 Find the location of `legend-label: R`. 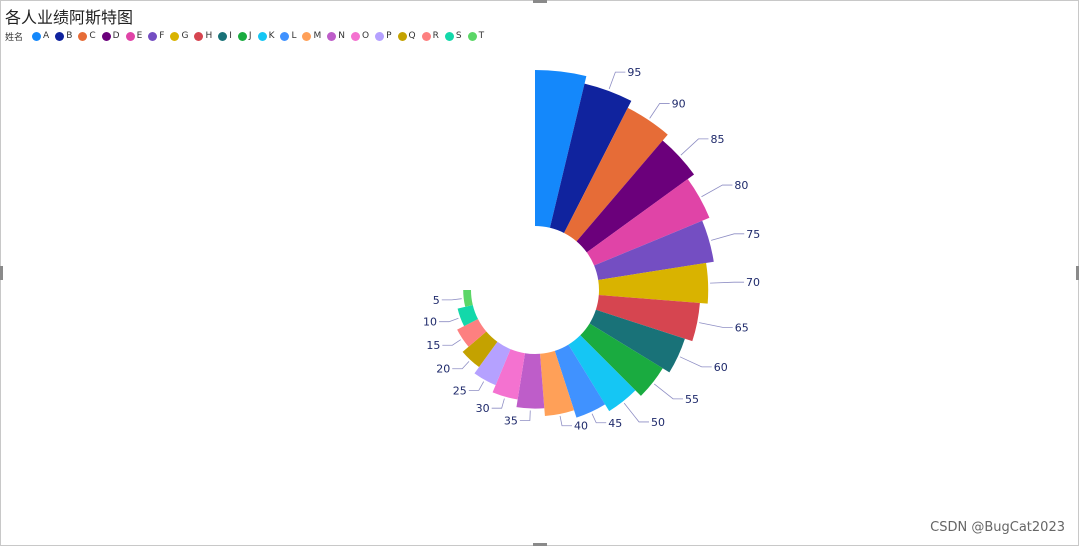

legend-label: R is located at coordinates (435, 36).